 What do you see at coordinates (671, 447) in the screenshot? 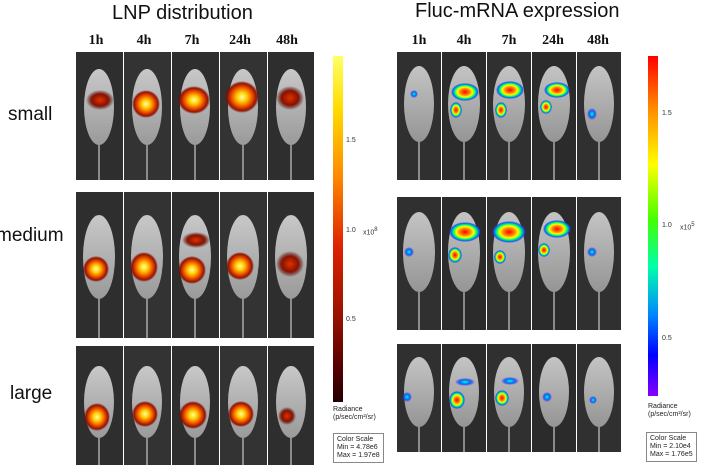
I see `right-color-scale-box: Color Scale Min = 2.10e4 Max = 1.76e5` at bounding box center [671, 447].